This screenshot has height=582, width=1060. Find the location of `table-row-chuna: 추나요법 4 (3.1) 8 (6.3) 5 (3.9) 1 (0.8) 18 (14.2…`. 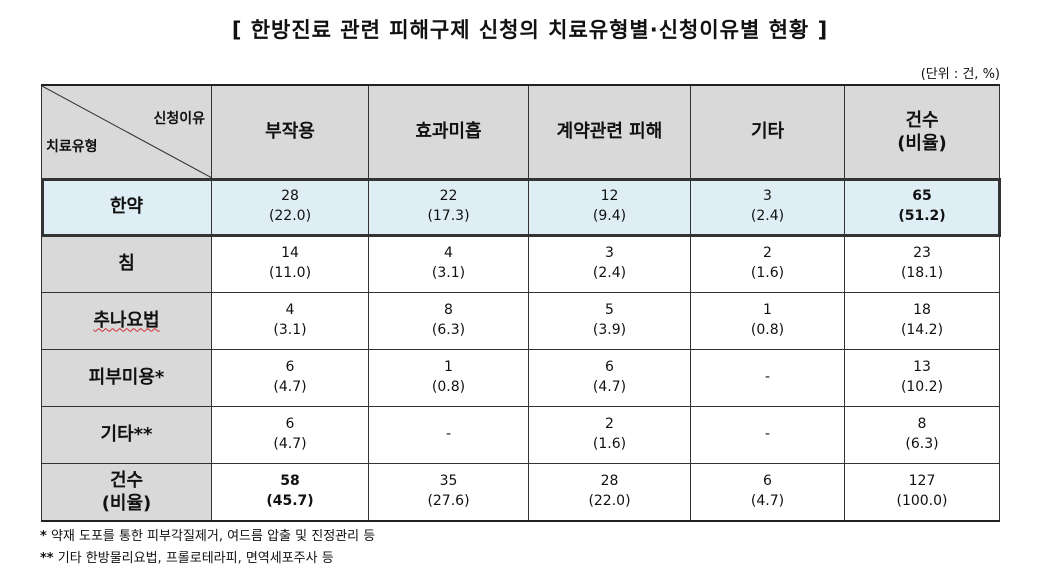

table-row-chuna: 추나요법 4 (3.1) 8 (6.3) 5 (3.9) 1 (0.8) 18 (14.2… is located at coordinates (520, 321).